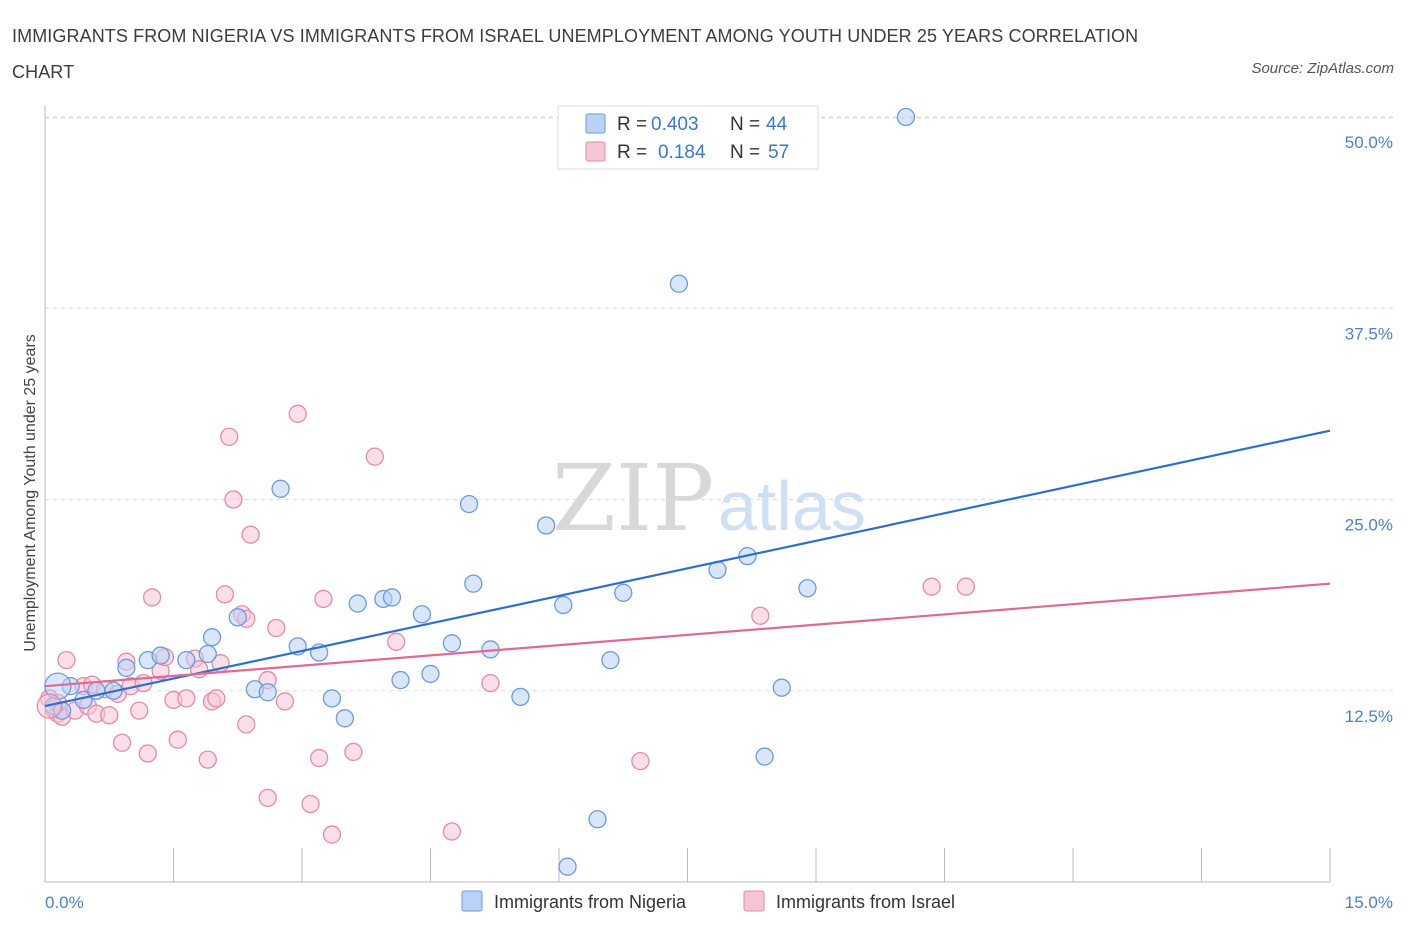 Image resolution: width=1406 pixels, height=930 pixels. What do you see at coordinates (792, 506) in the screenshot?
I see `watermark-atlas: atlas` at bounding box center [792, 506].